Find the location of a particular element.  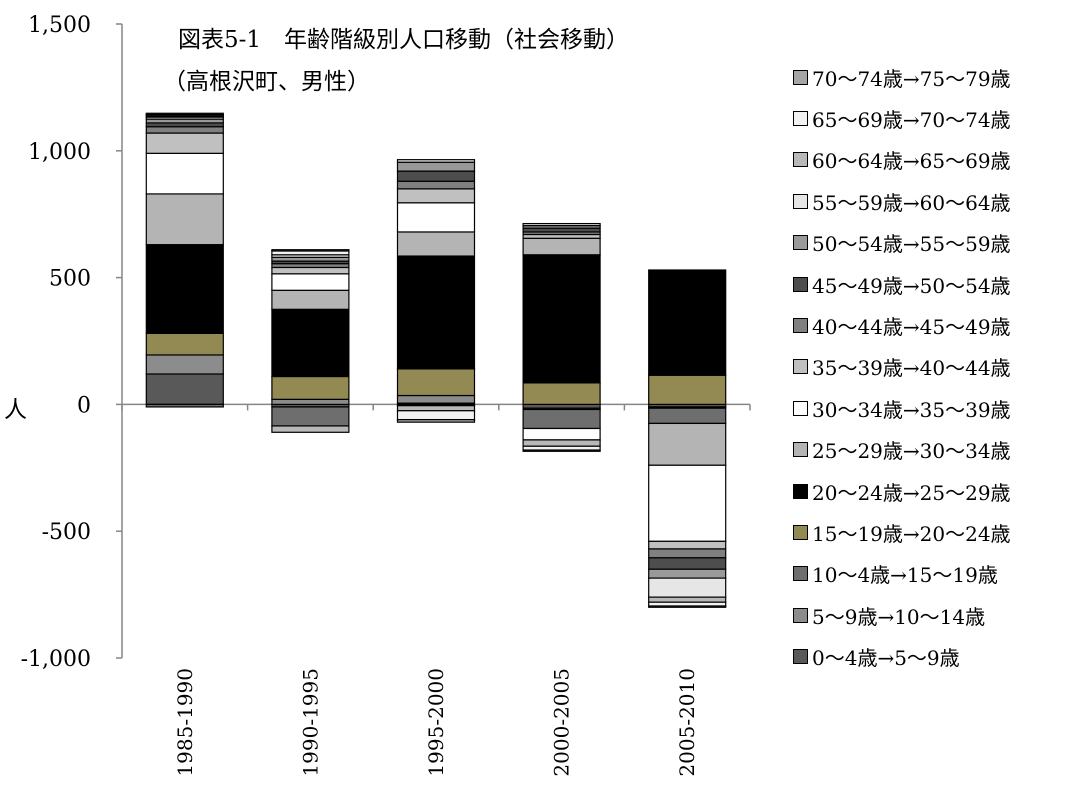

legend-item: 60～64歳→65～69歳 is located at coordinates (902, 160).